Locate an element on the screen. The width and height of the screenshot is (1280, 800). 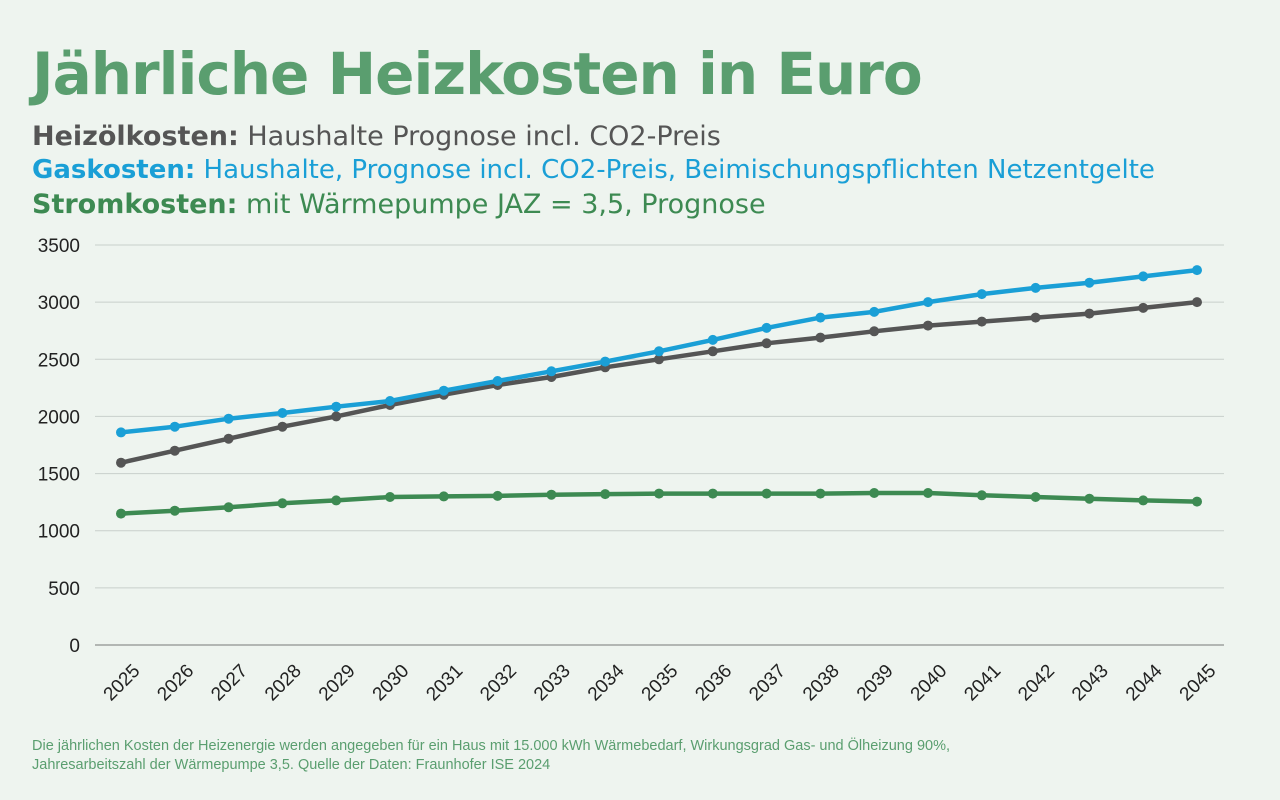
legend-oil-label: Heizölkosten: is located at coordinates (135, 136).